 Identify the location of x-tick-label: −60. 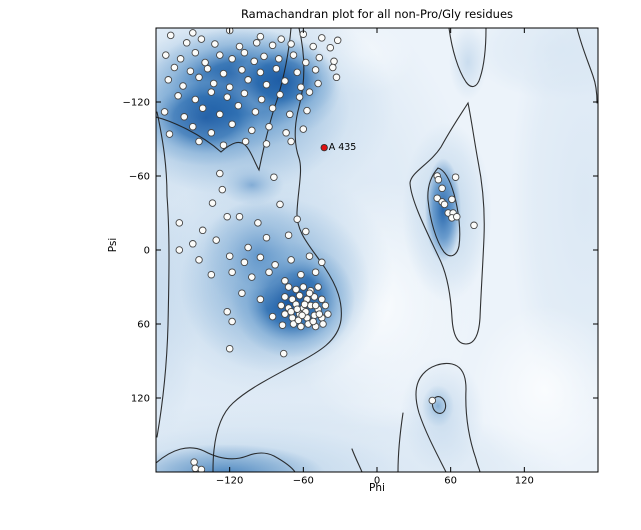
(303, 481).